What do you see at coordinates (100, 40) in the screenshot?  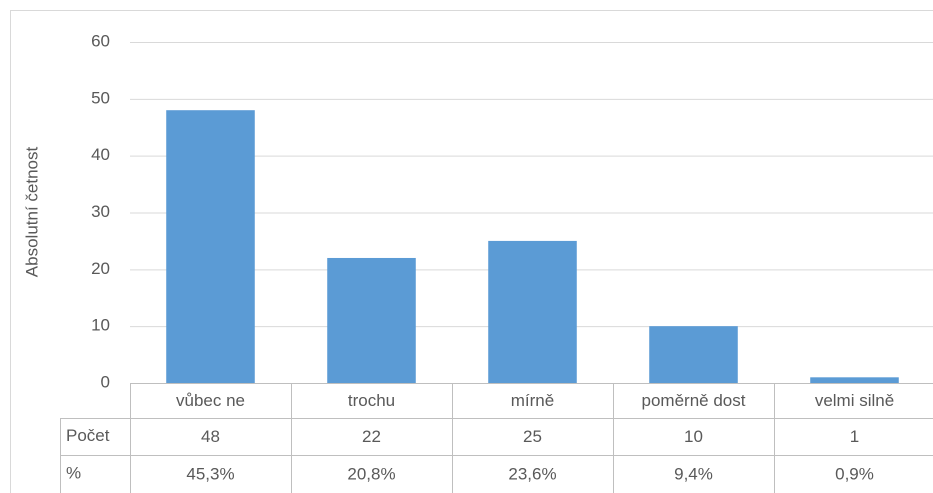 I see `y-tick-label: 60` at bounding box center [100, 40].